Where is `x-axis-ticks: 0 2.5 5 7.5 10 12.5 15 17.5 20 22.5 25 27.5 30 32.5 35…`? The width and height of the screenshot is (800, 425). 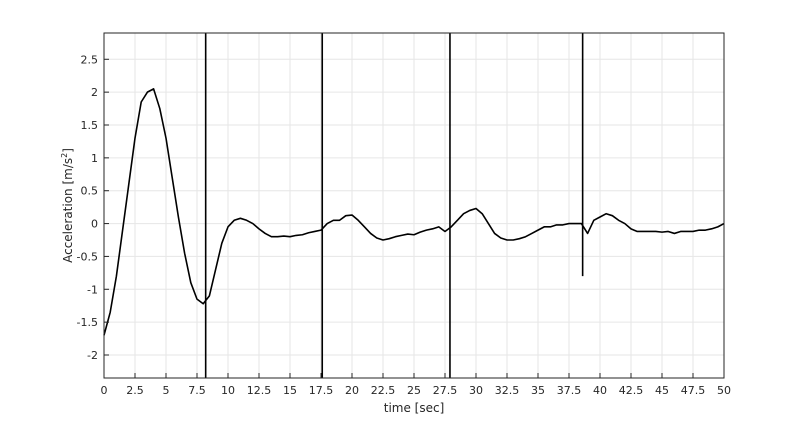
x-axis-ticks: 0 2.5 5 7.5 10 12.5 15 17.5 20 22.5 25 27.5 30 32.5 35… is located at coordinates (416, 385).